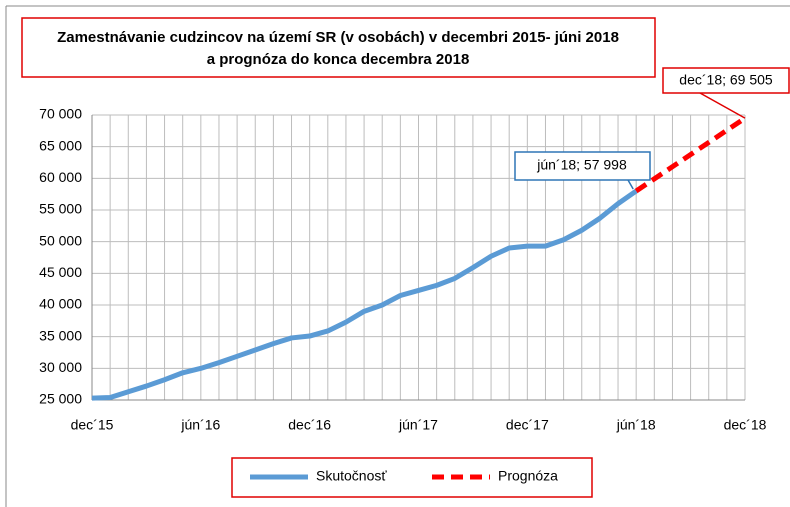 The width and height of the screenshot is (790, 507). Describe the element at coordinates (338, 59) in the screenshot. I see `chart-title: a prognóza do konca decembra 2018` at that location.